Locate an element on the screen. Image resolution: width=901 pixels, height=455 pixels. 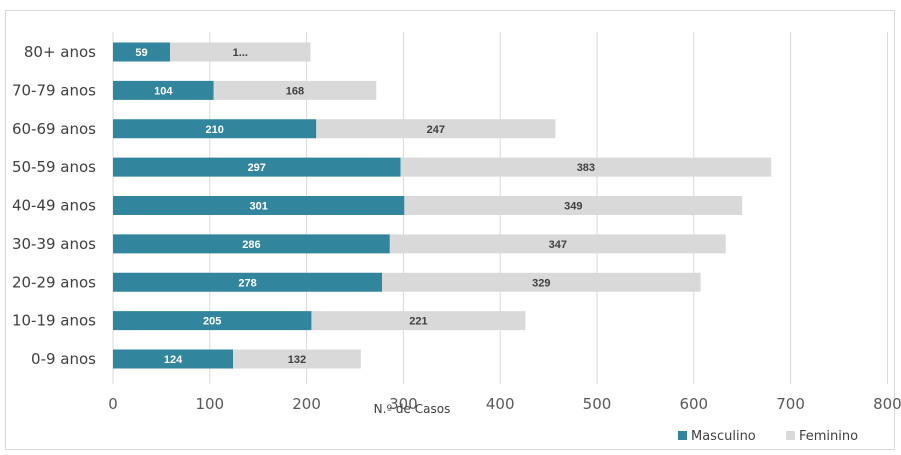
data-label-feminino: 349 is located at coordinates (573, 207).